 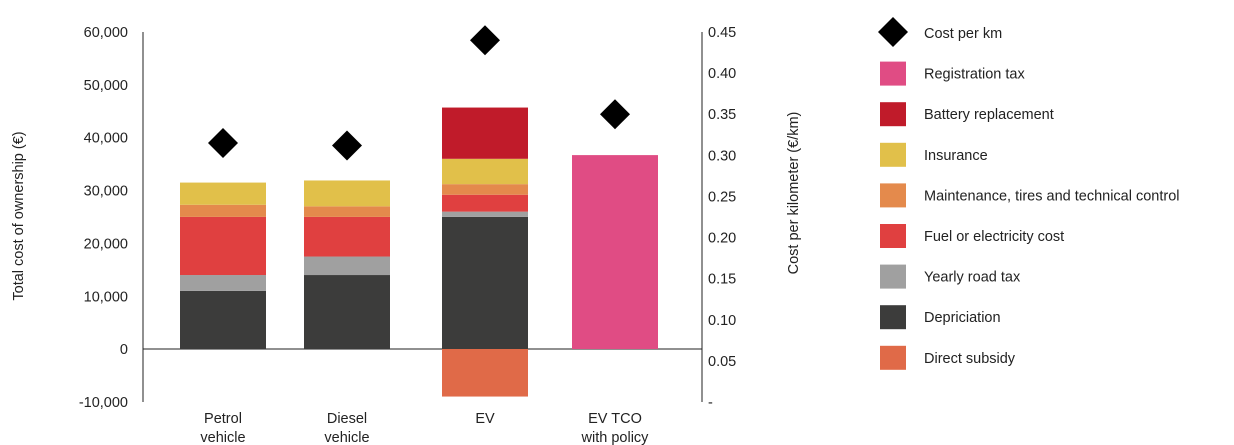 I want to click on y-tick-label: 0, so click(x=124, y=350).